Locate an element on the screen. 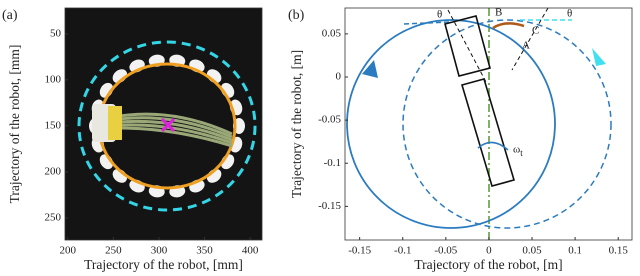  x-tick-label: -0.1 is located at coordinates (402, 251).